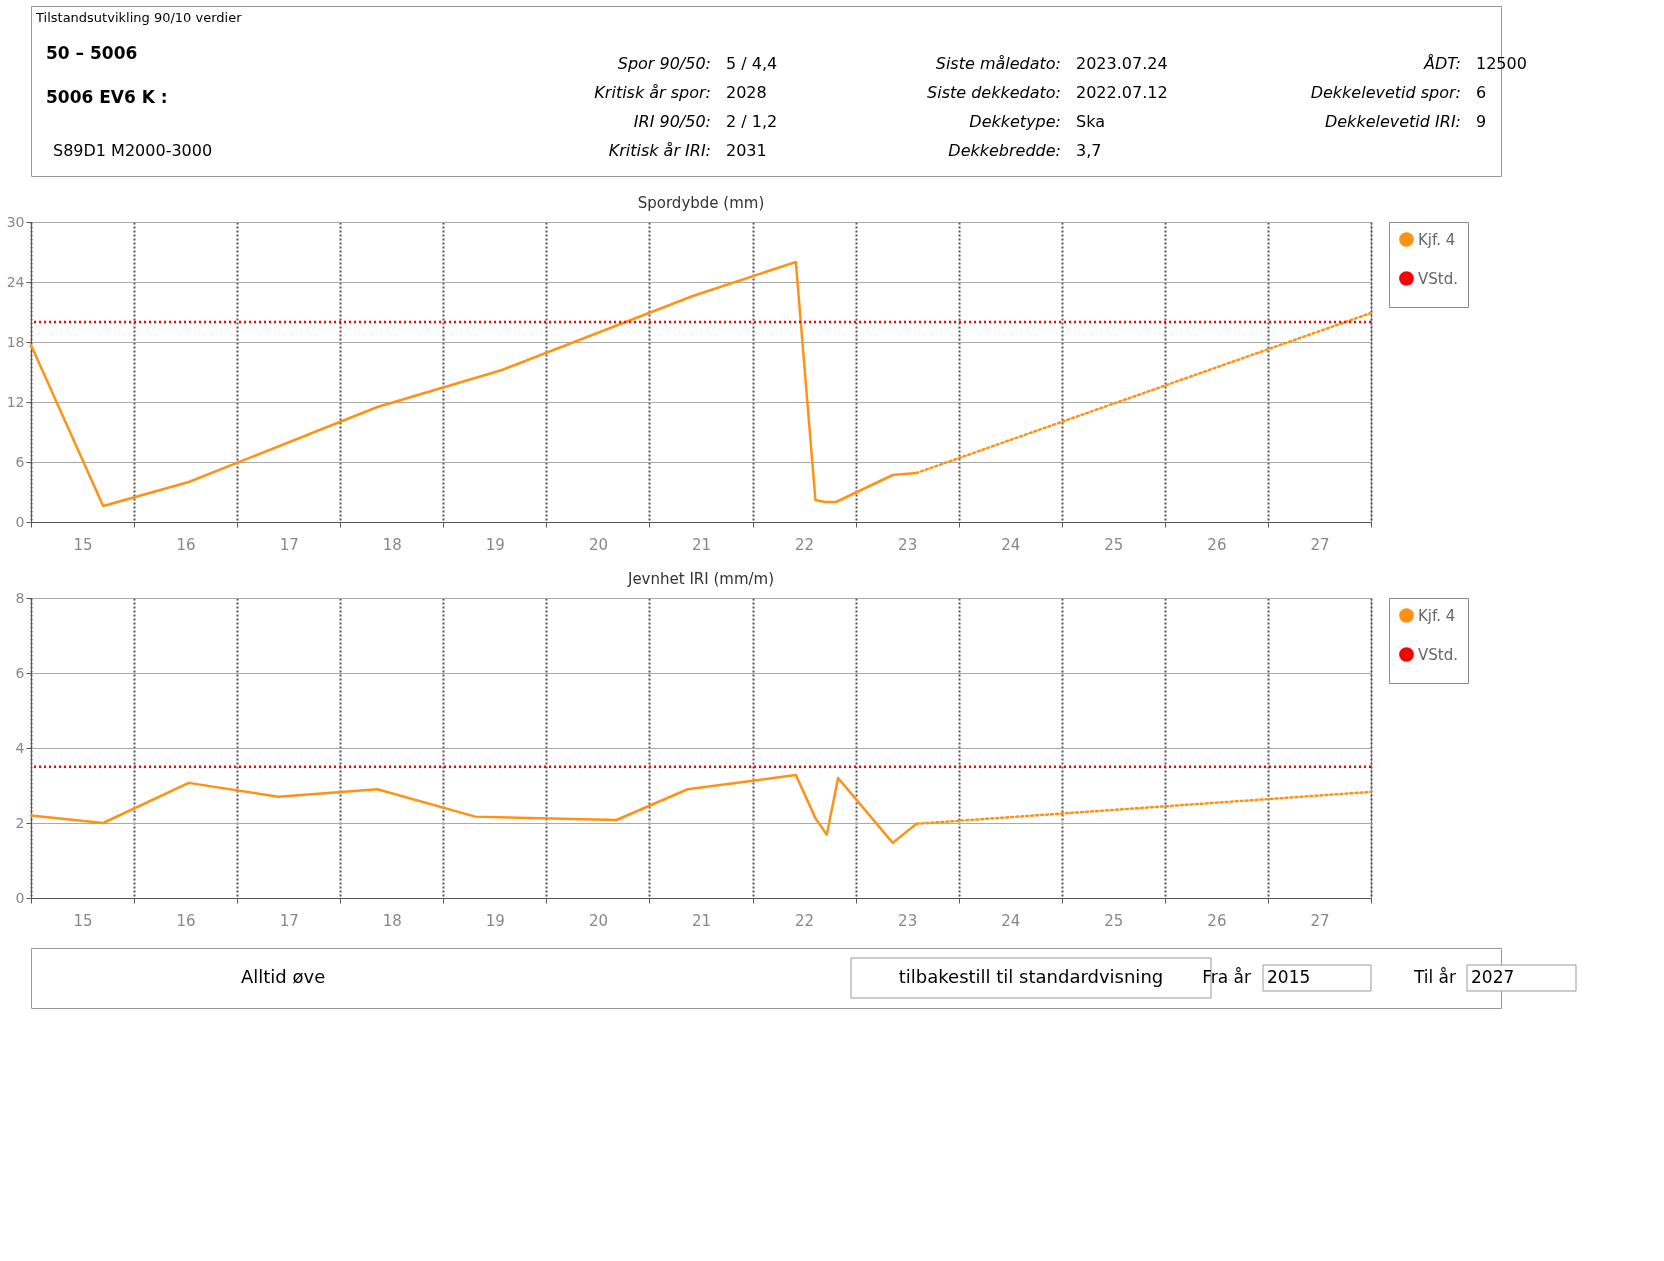 Image resolution: width=1664 pixels, height=1261 pixels. What do you see at coordinates (1090, 121) in the screenshot?
I see `text: Ska` at bounding box center [1090, 121].